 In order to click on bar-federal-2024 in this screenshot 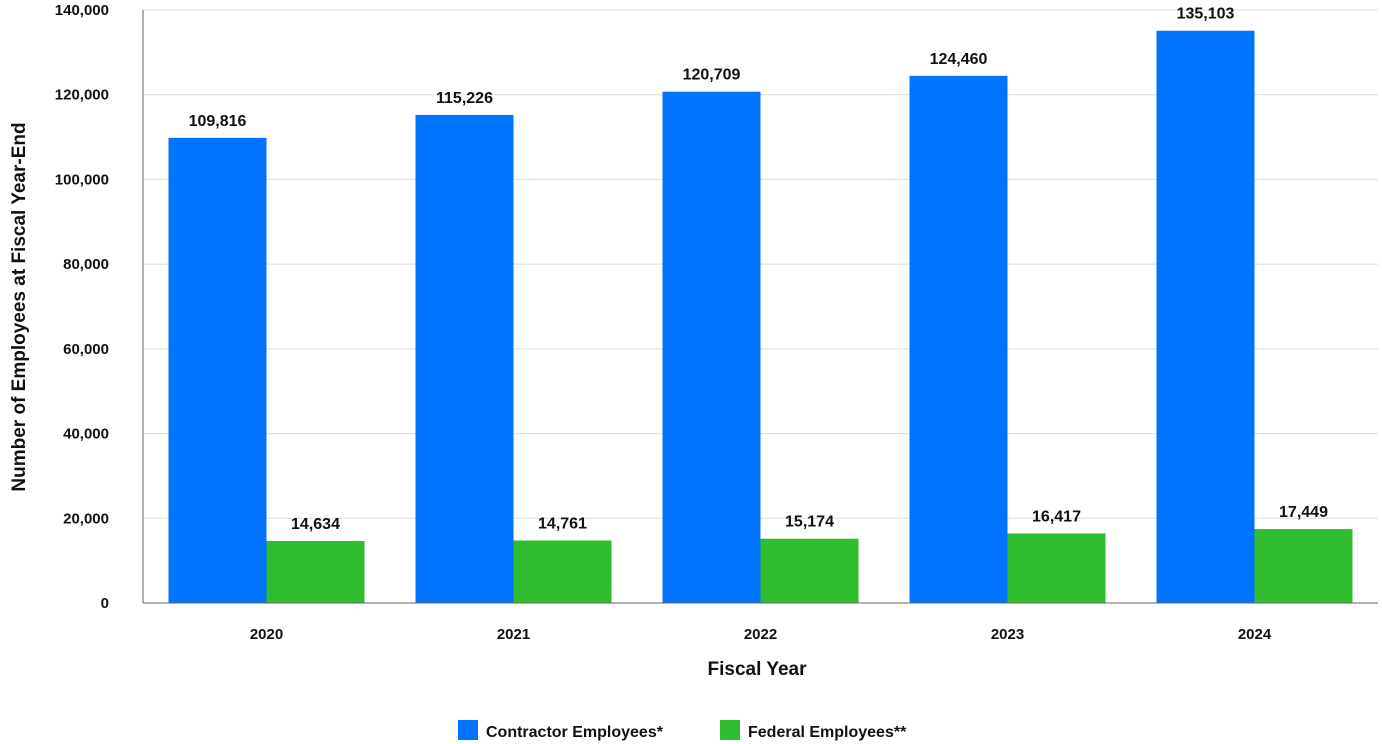, I will do `click(1303, 566)`.